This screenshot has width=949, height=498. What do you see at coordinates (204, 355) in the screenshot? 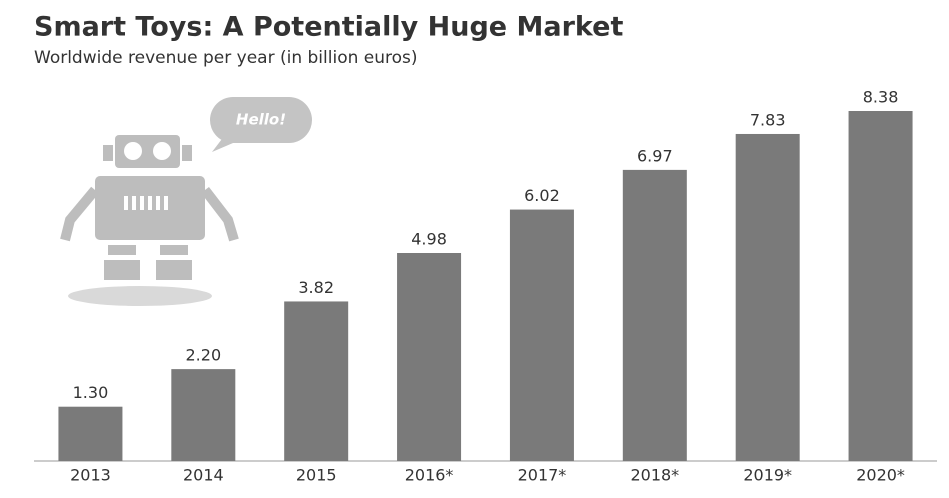
I see `value-label: 2.20` at bounding box center [204, 355].